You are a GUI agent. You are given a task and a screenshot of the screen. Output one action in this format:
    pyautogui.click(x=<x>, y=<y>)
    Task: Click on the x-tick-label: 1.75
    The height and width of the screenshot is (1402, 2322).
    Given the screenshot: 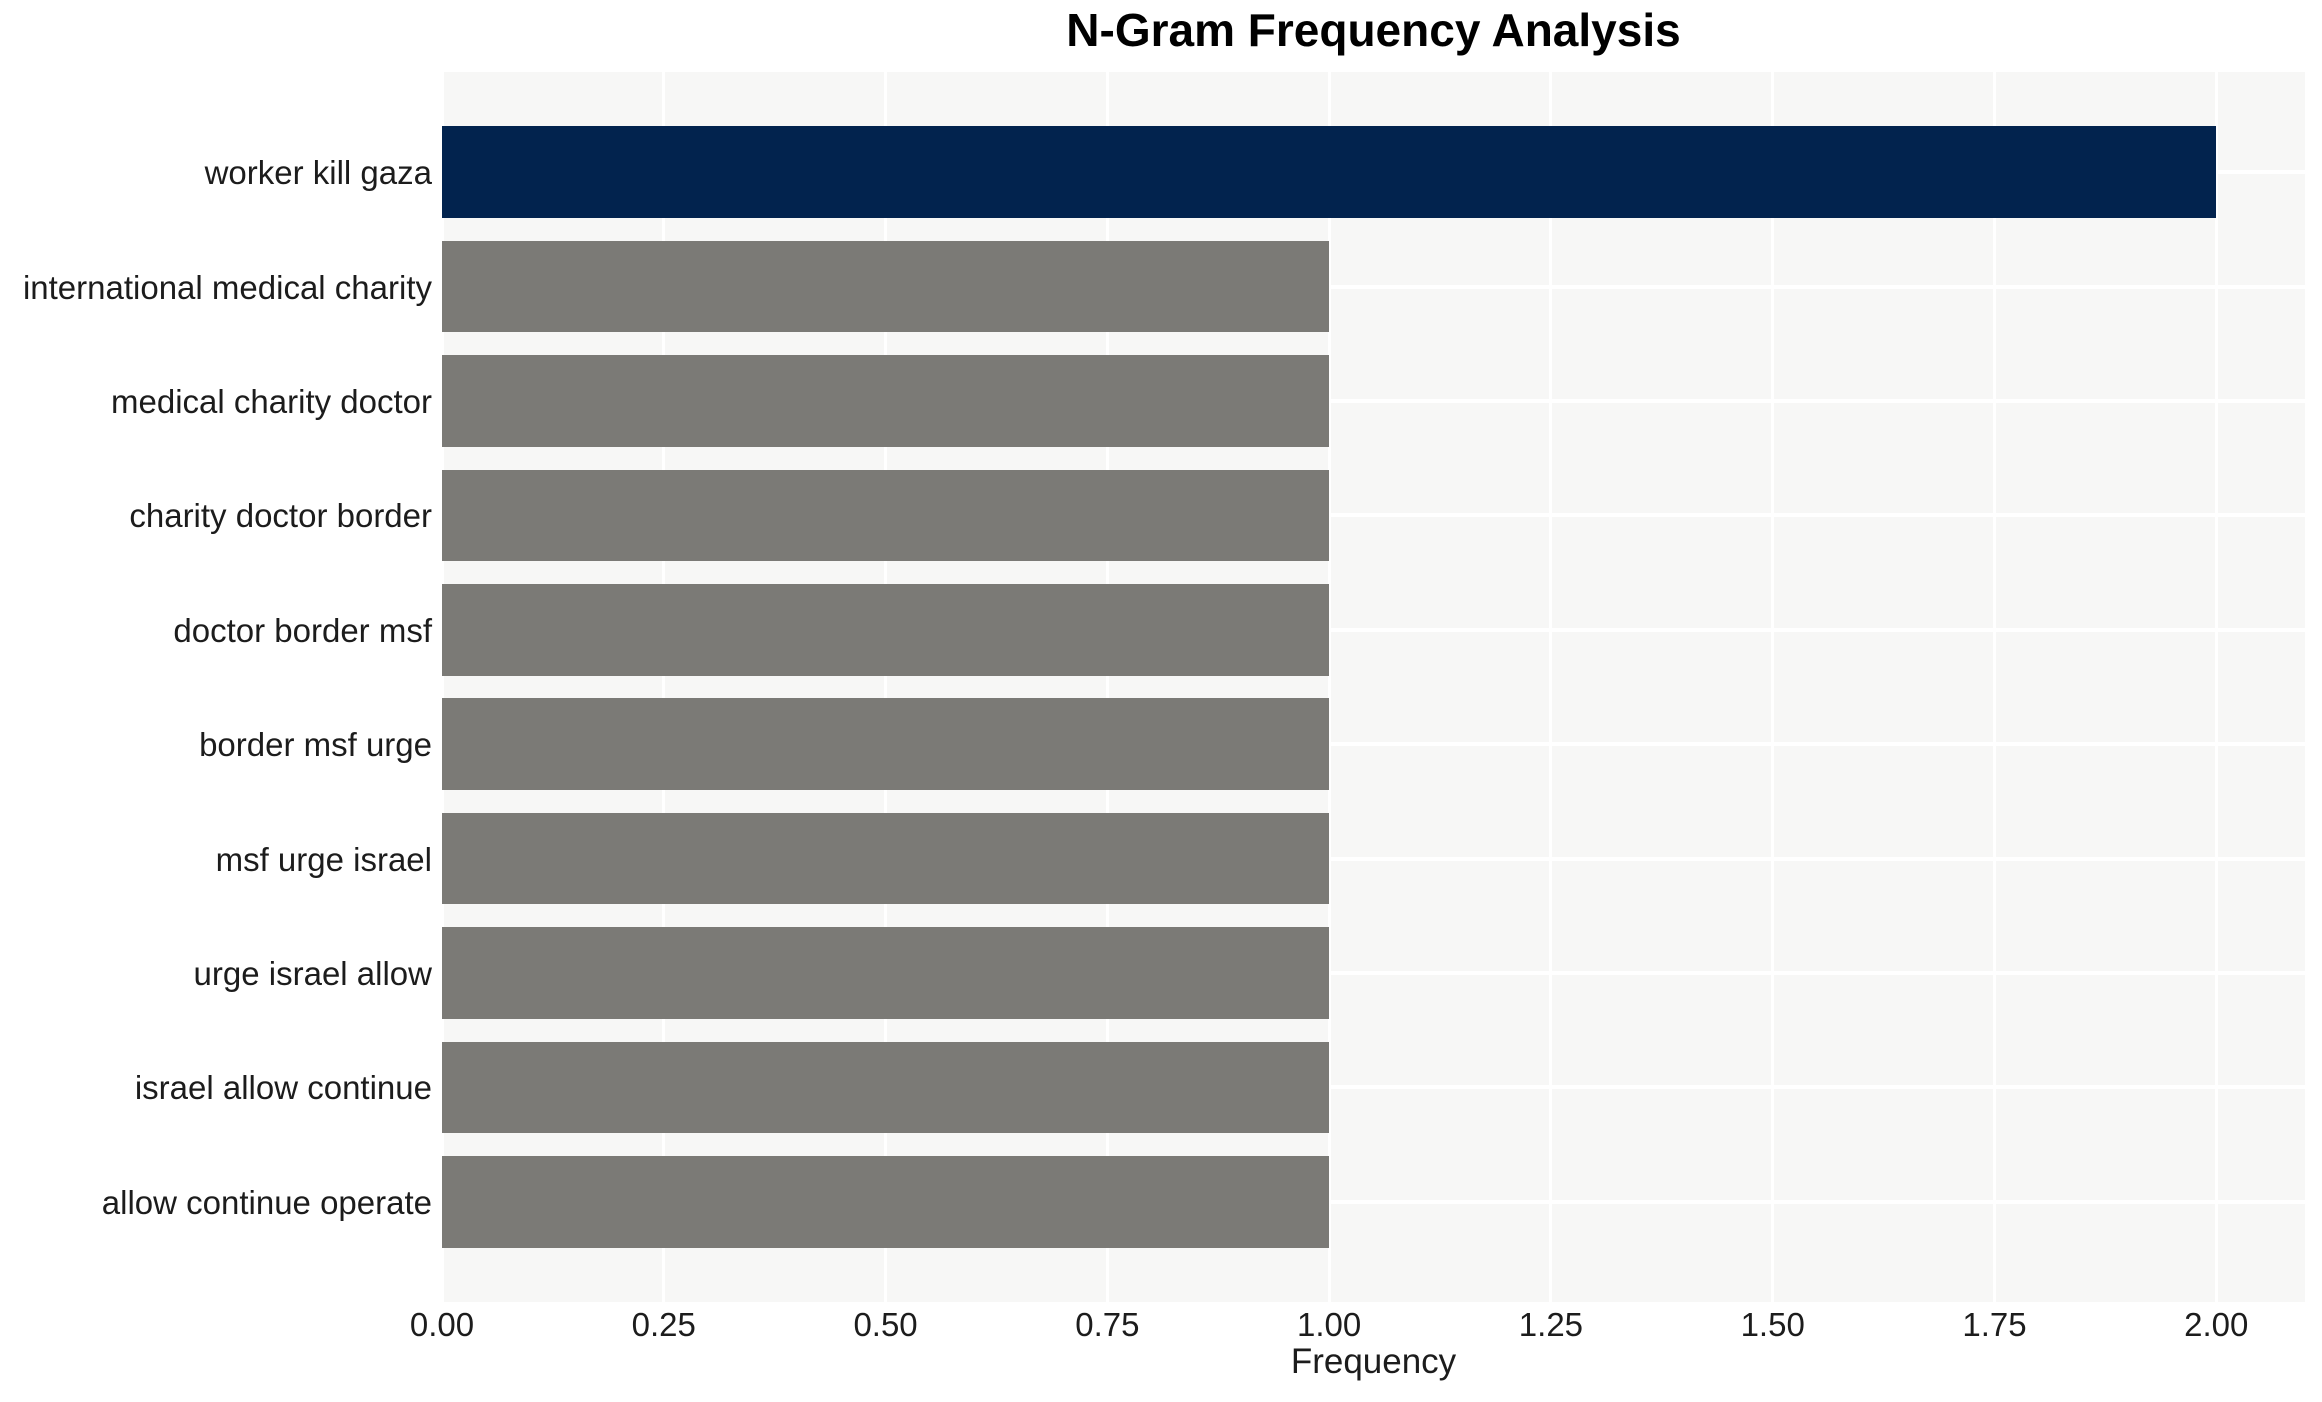 What is the action you would take?
    pyautogui.click(x=1994, y=1324)
    